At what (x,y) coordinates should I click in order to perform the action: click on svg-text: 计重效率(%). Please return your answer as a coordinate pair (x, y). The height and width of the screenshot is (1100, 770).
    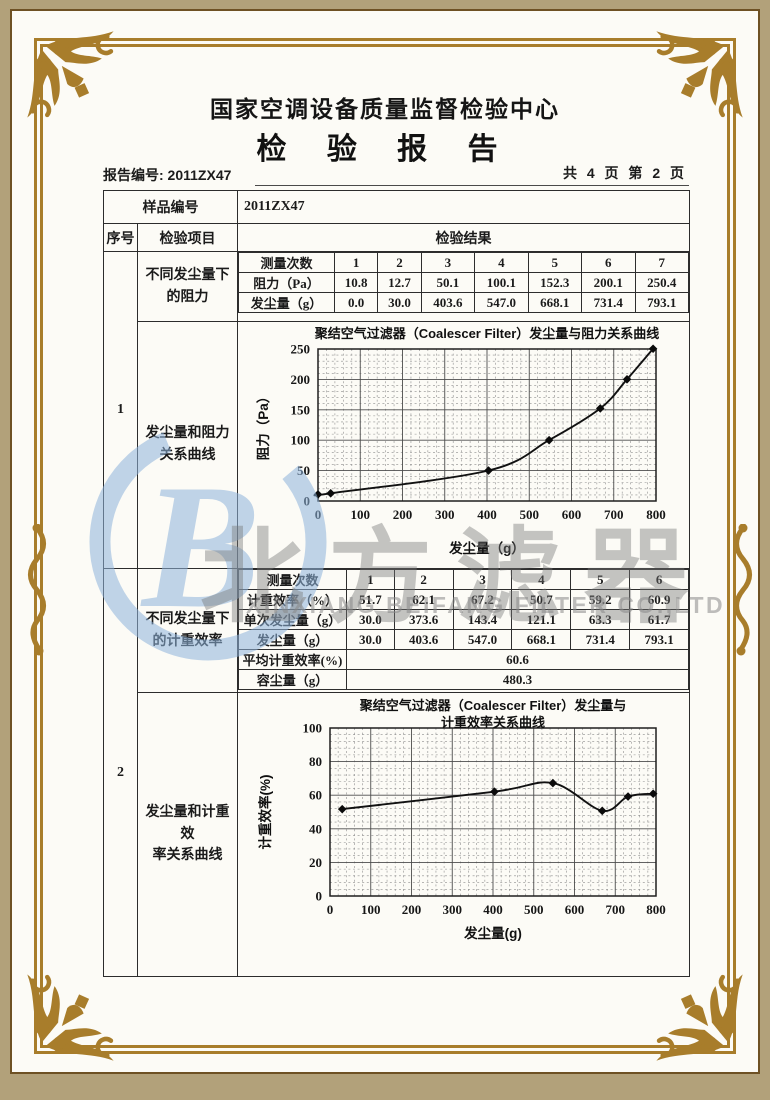
    Looking at the image, I should click on (265, 812).